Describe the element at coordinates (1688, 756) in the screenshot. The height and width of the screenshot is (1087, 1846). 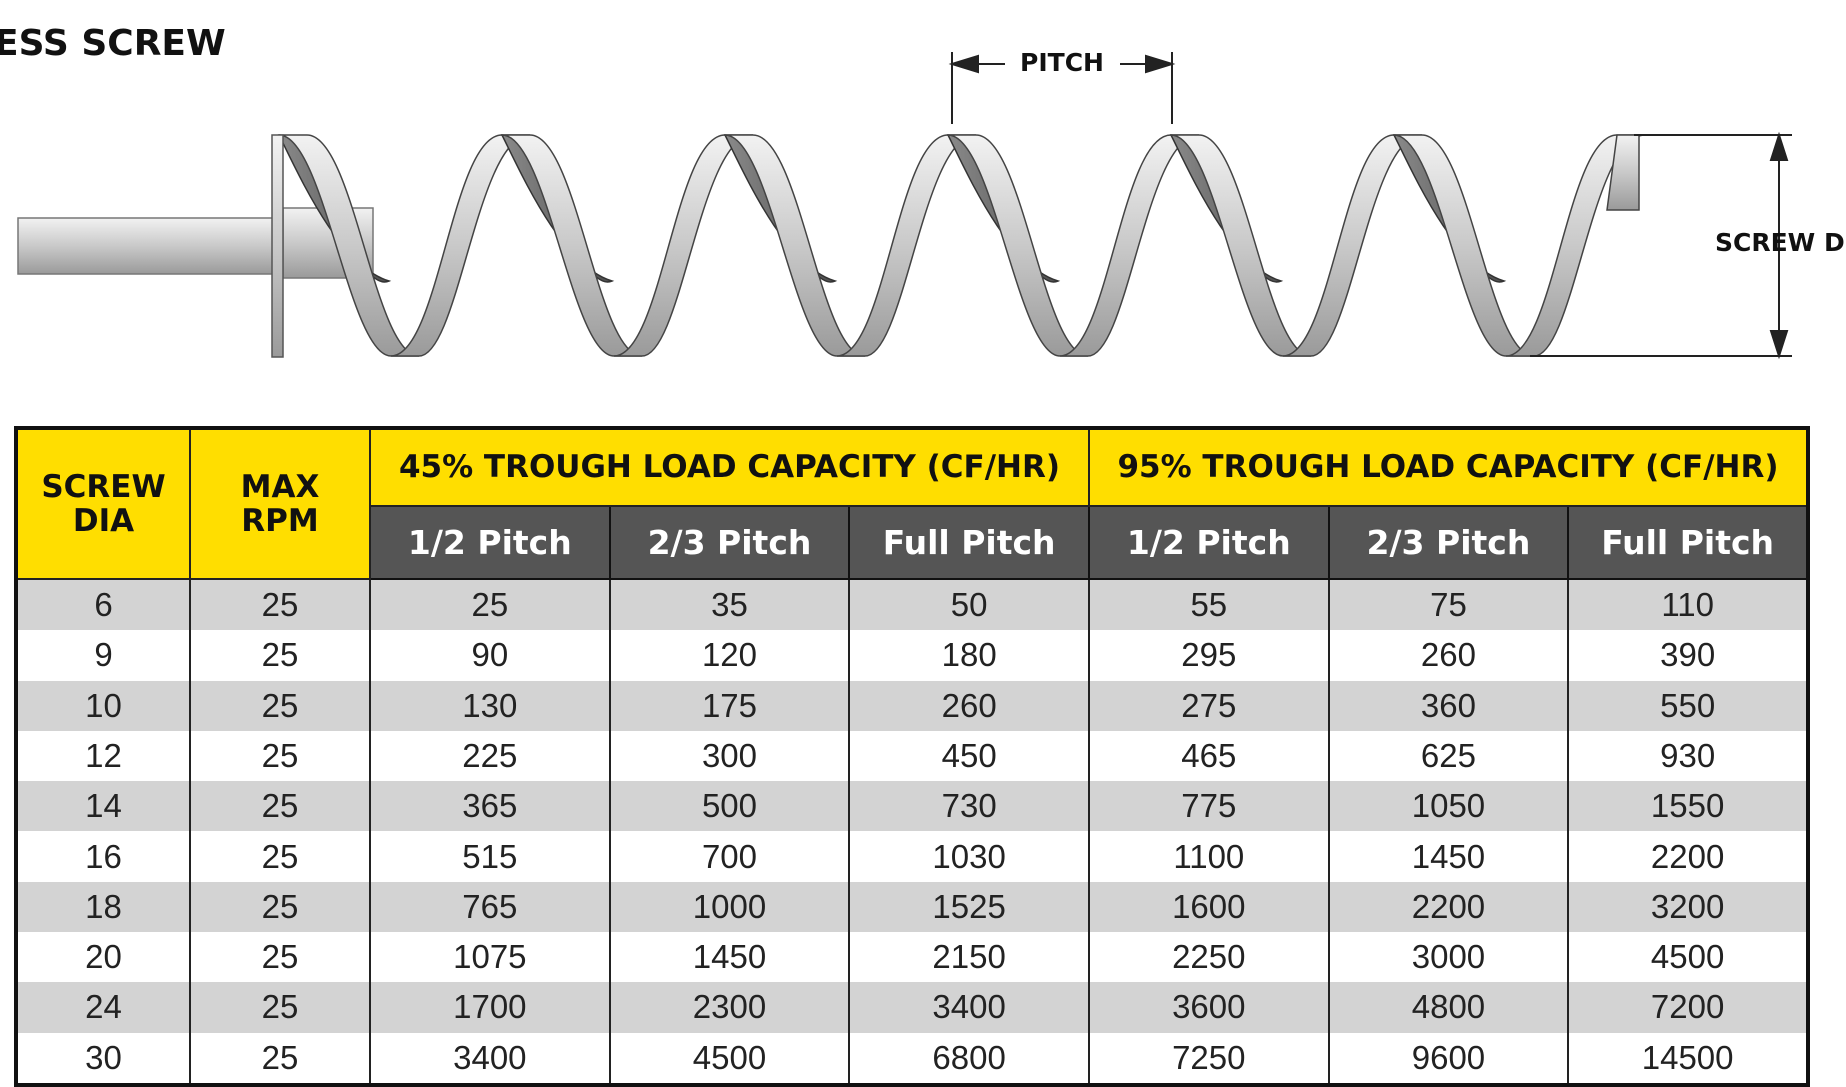
I see `table-cell: 930` at that location.